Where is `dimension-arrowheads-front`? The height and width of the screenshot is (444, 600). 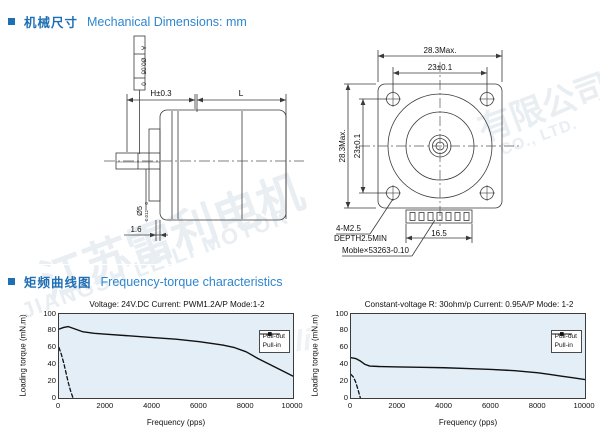 dimension-arrowheads-front is located at coordinates (423, 147).